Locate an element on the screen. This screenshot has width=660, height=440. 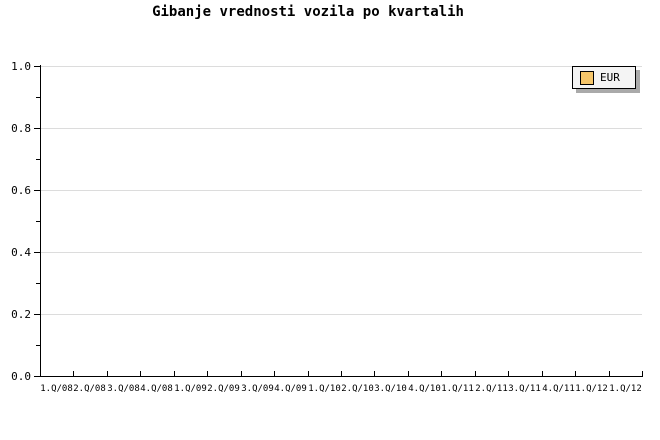
x-axis-tick-label: 1.Q/10 is located at coordinates (324, 389).